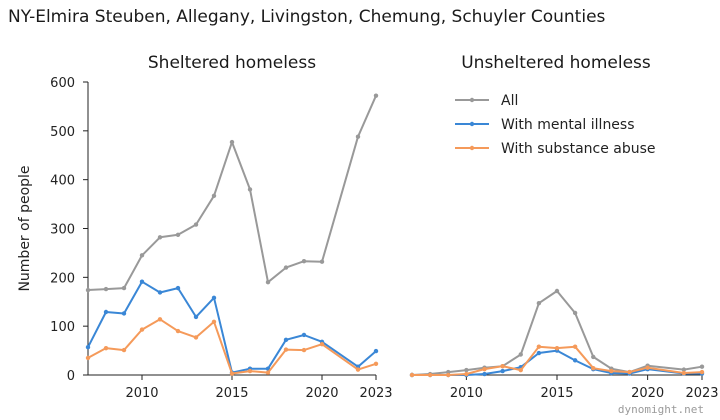 The height and width of the screenshot is (420, 720). I want to click on y-tick-label: 100, so click(62, 327).